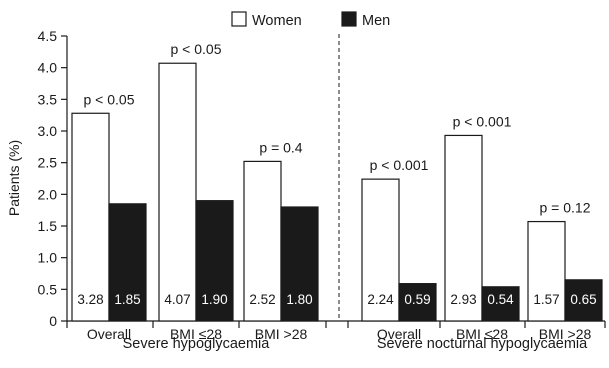 The image size is (609, 368). Describe the element at coordinates (48, 163) in the screenshot. I see `y-tick-label: 2.5` at that location.